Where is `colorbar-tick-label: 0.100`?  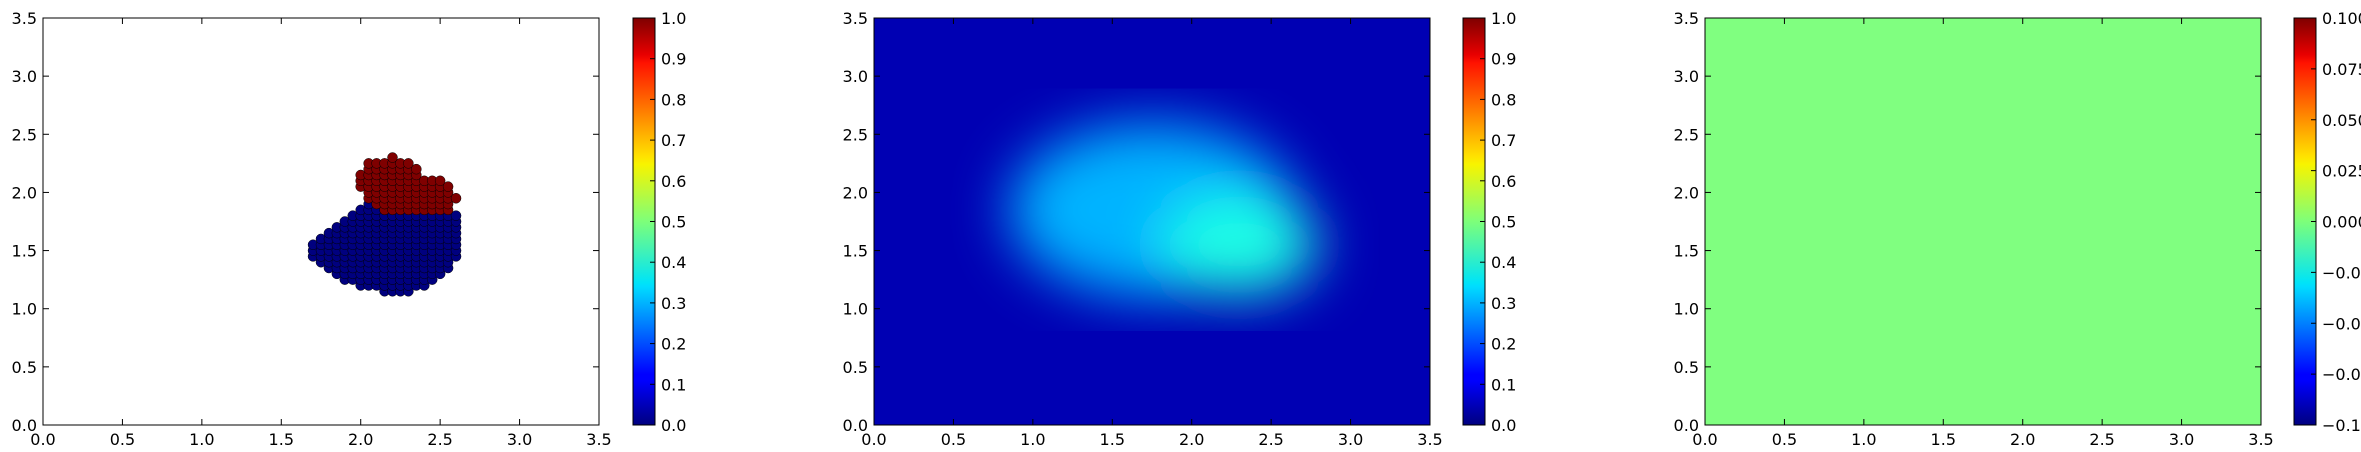 colorbar-tick-label: 0.100 is located at coordinates (2341, 18).